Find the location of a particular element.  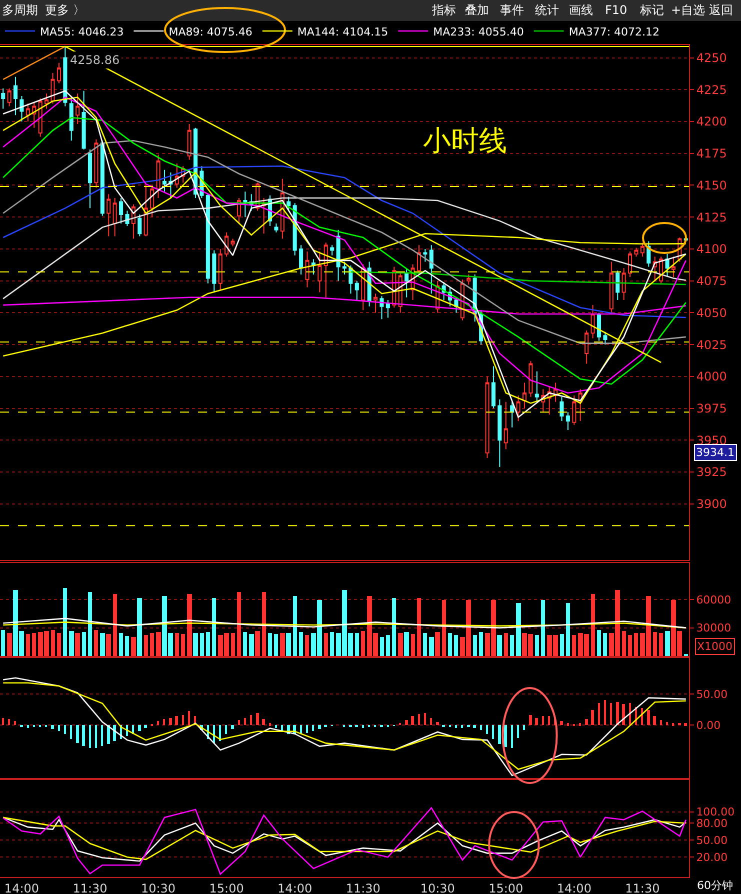

legend-label: MA144: 4104.15 is located at coordinates (342, 31).